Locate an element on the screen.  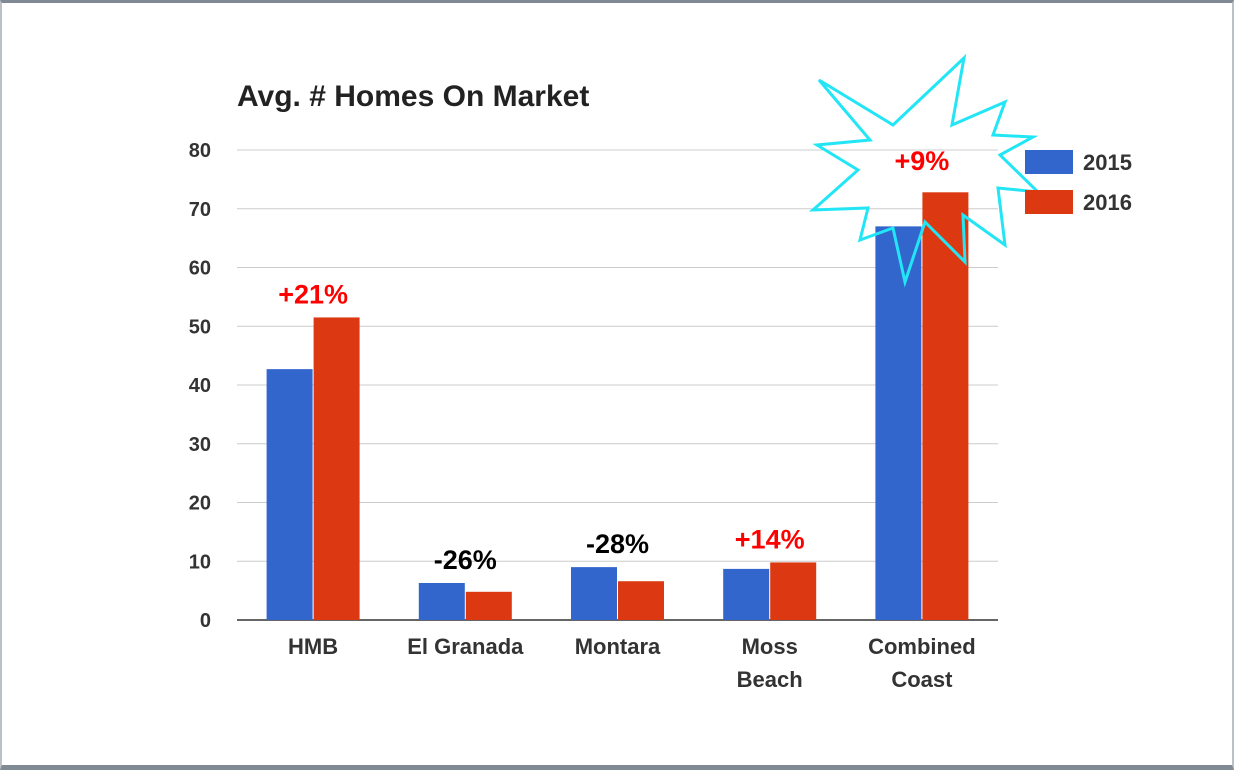
change-annotation: +14% is located at coordinates (770, 539).